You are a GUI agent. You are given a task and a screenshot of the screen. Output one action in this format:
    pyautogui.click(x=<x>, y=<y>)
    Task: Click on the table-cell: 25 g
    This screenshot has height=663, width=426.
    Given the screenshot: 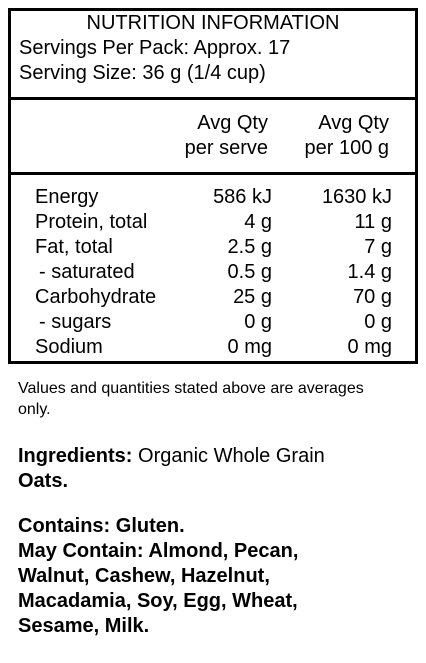 What is the action you would take?
    pyautogui.click(x=252, y=297)
    